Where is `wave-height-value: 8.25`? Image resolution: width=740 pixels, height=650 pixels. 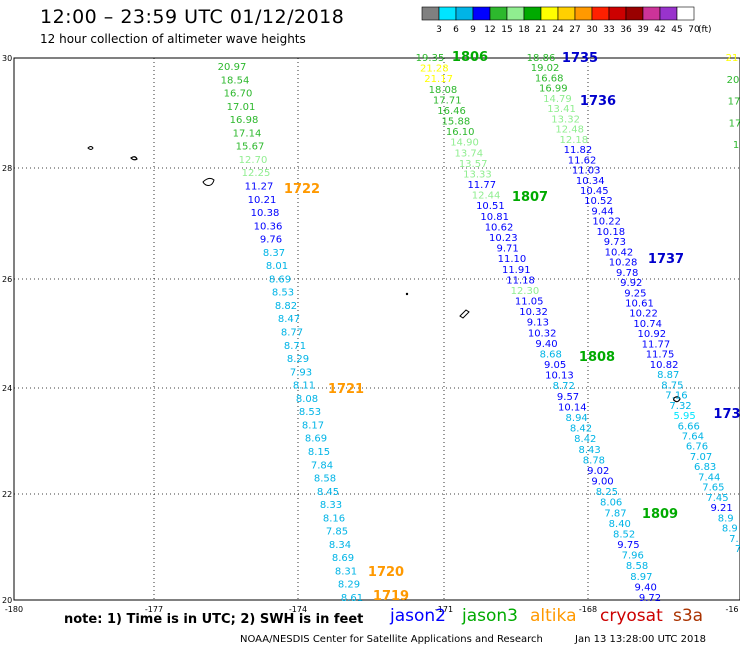 wave-height-value: 8.25 is located at coordinates (607, 492).